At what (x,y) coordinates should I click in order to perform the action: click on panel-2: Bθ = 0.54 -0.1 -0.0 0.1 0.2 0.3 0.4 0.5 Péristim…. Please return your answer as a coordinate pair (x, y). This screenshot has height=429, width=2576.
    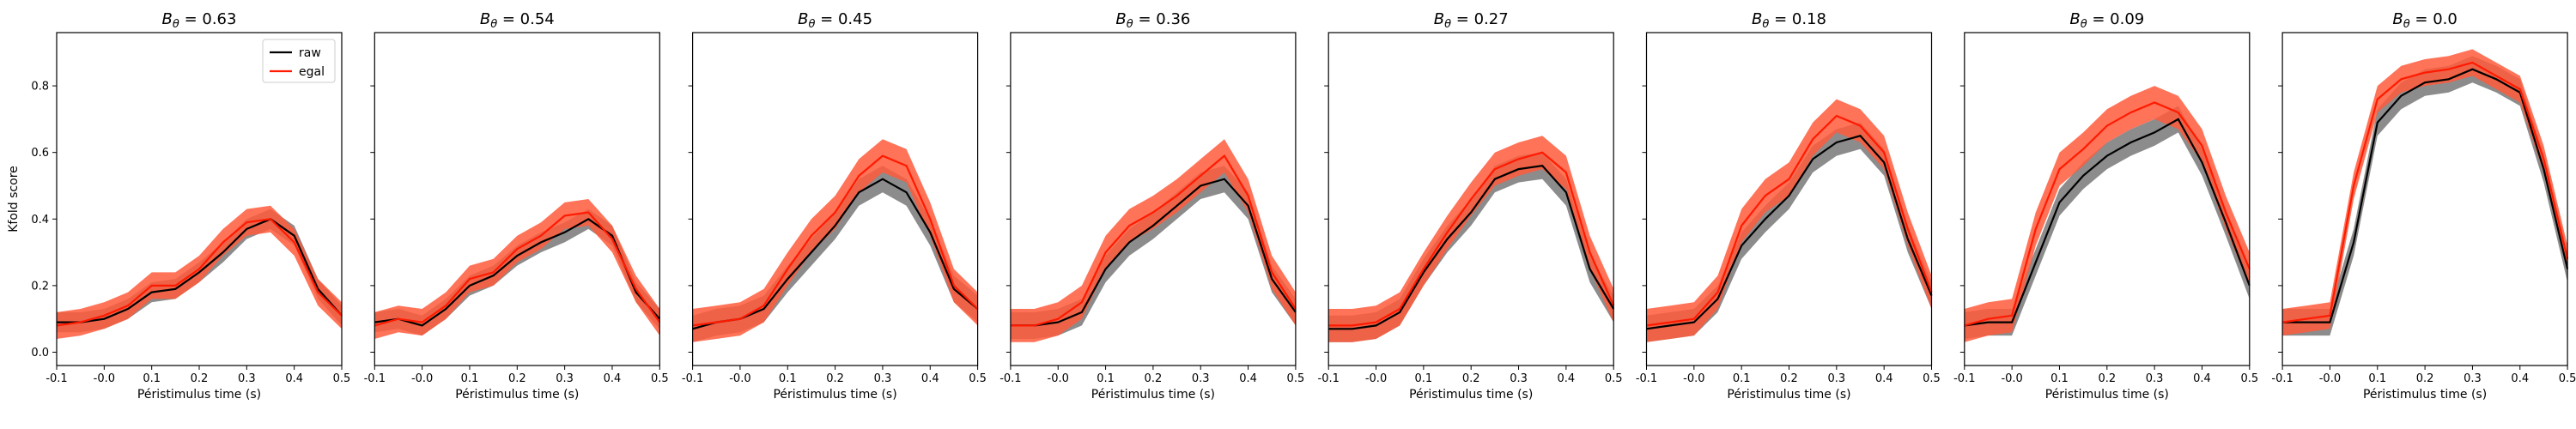
    Looking at the image, I should click on (516, 206).